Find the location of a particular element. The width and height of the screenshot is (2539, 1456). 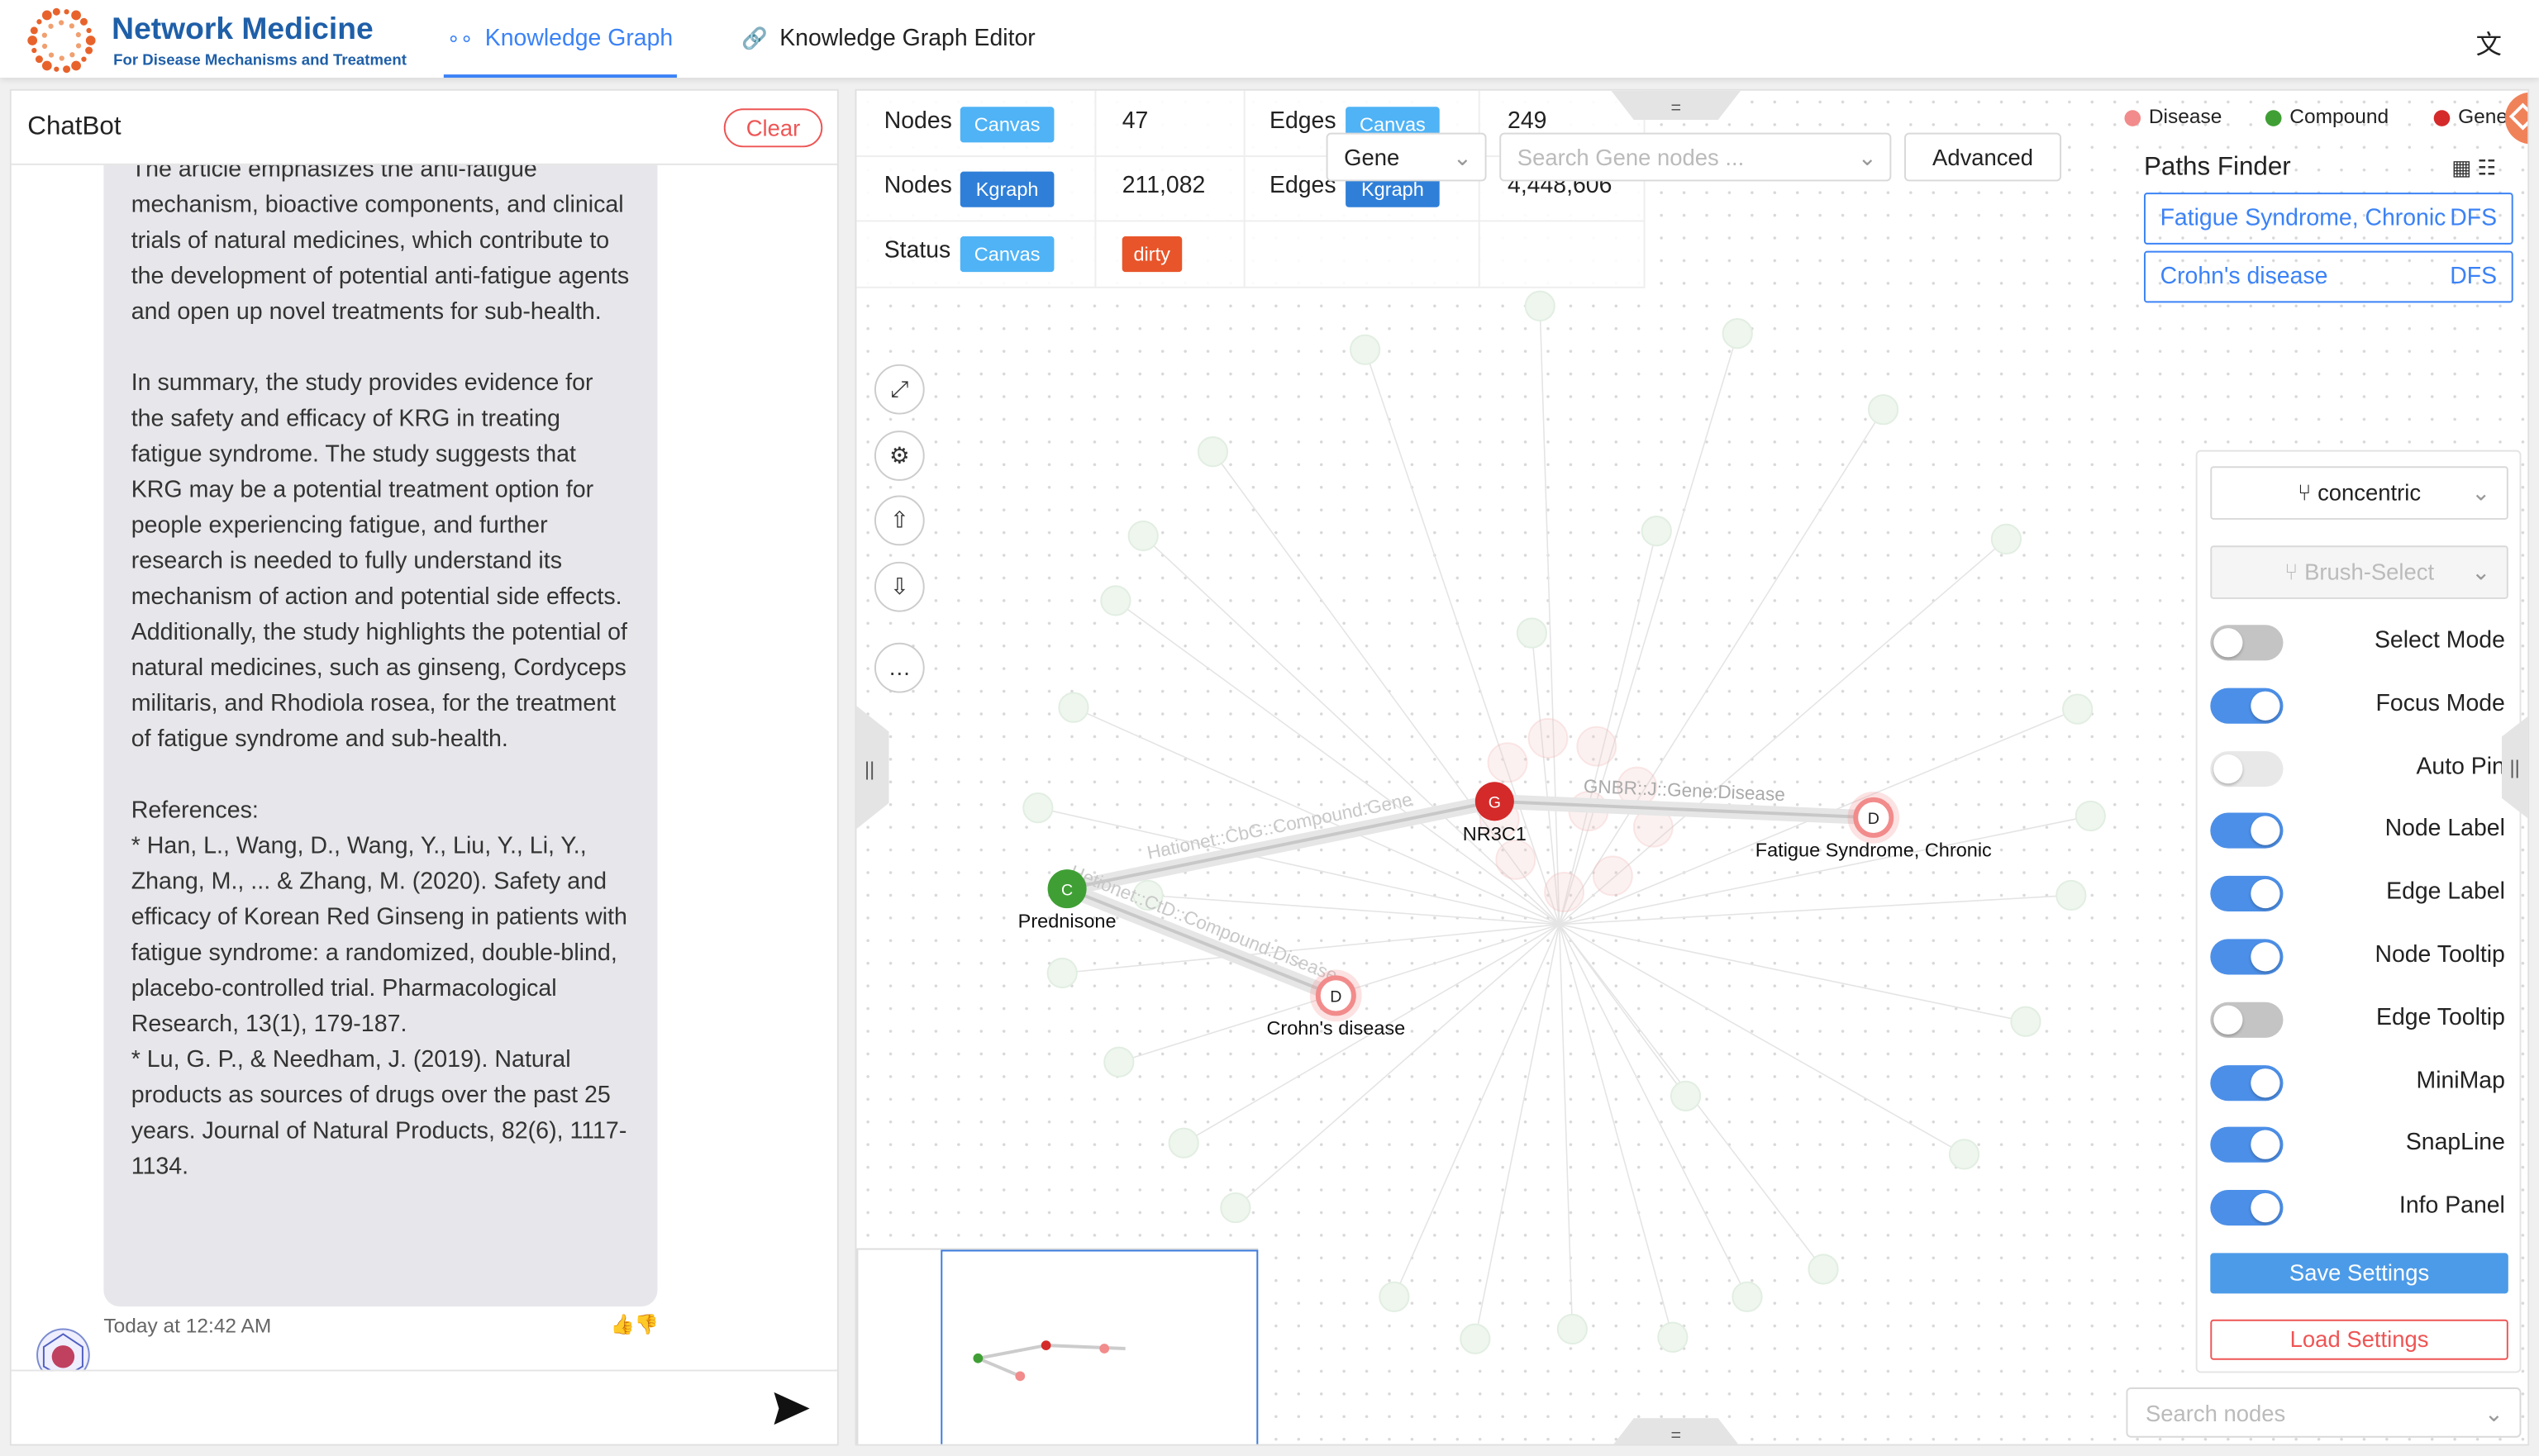

legend: Disease Compound Gene is located at coordinates (2324, 121).